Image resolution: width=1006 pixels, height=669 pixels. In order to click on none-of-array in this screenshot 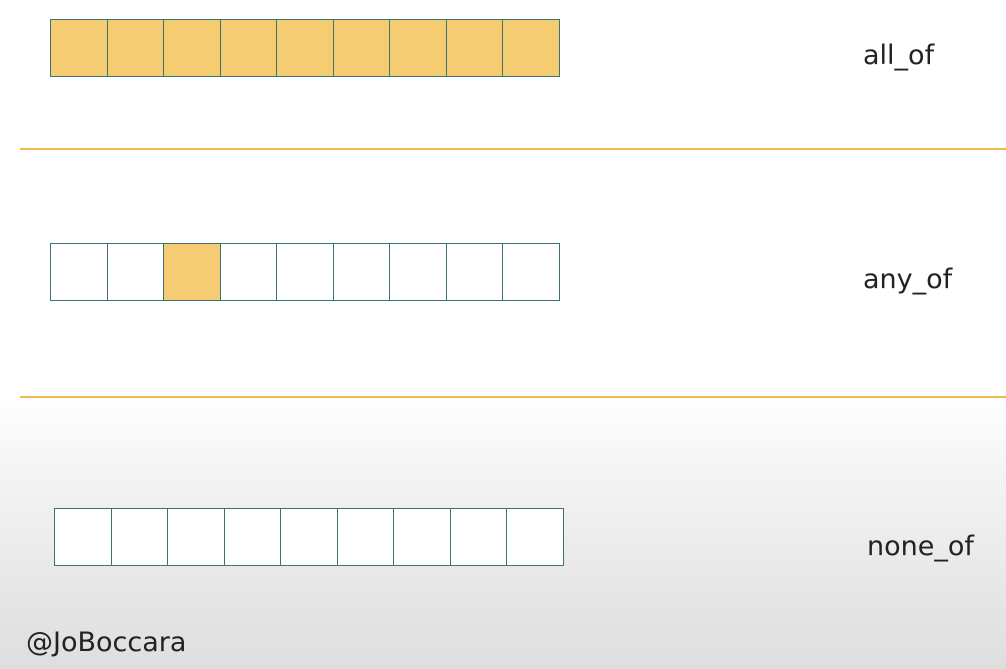, I will do `click(309, 538)`.